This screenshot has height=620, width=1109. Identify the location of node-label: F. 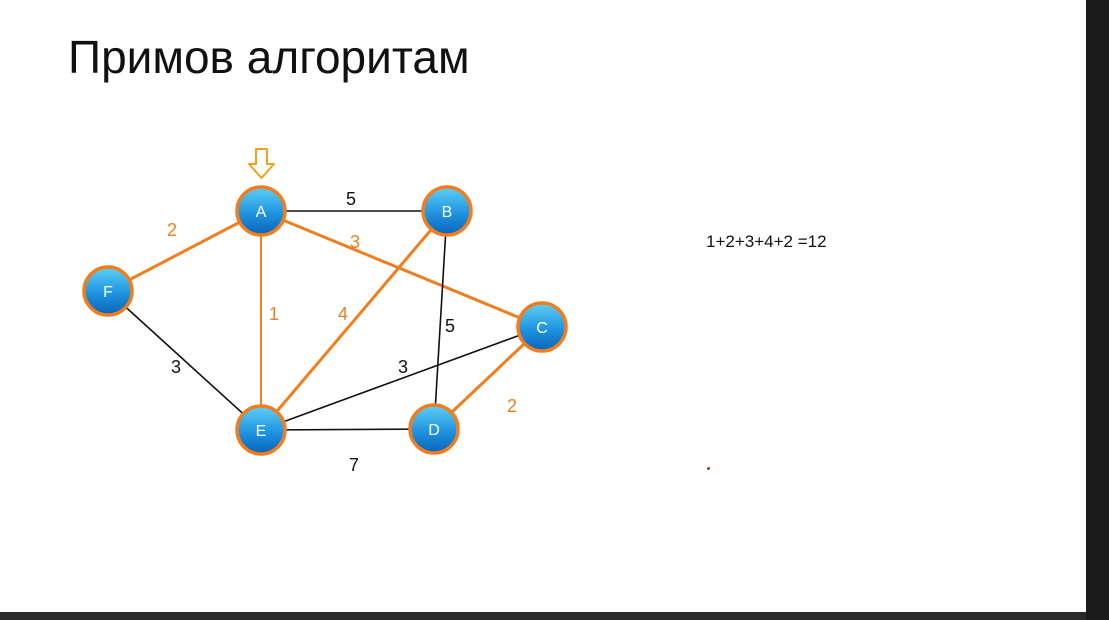
(108, 292).